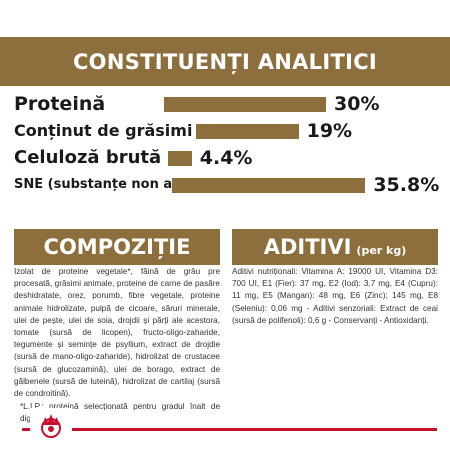 Image resolution: width=450 pixels, height=450 pixels. I want to click on additives-title: ADITIVI, so click(307, 247).